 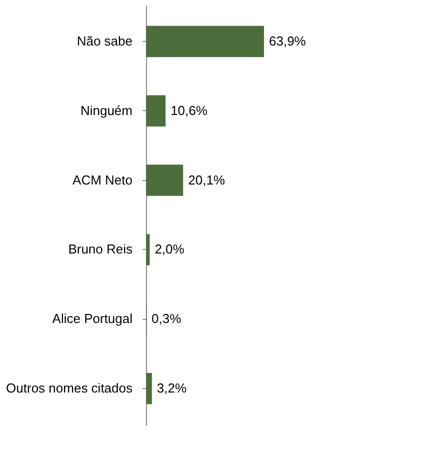 I want to click on data-label: 10,6%, so click(x=189, y=110).